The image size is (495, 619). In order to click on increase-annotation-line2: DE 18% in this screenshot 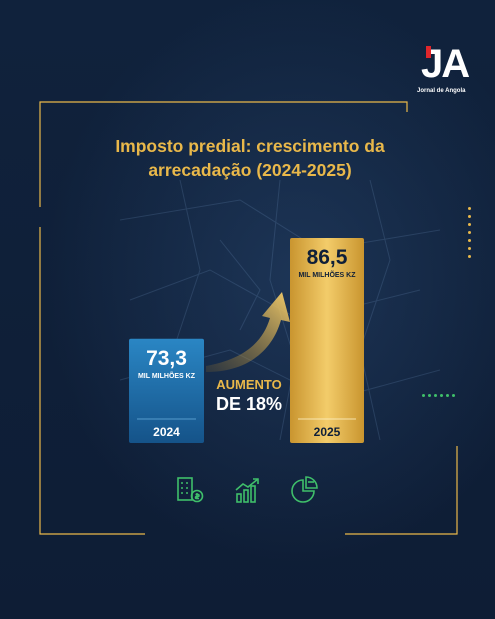, I will do `click(249, 404)`.